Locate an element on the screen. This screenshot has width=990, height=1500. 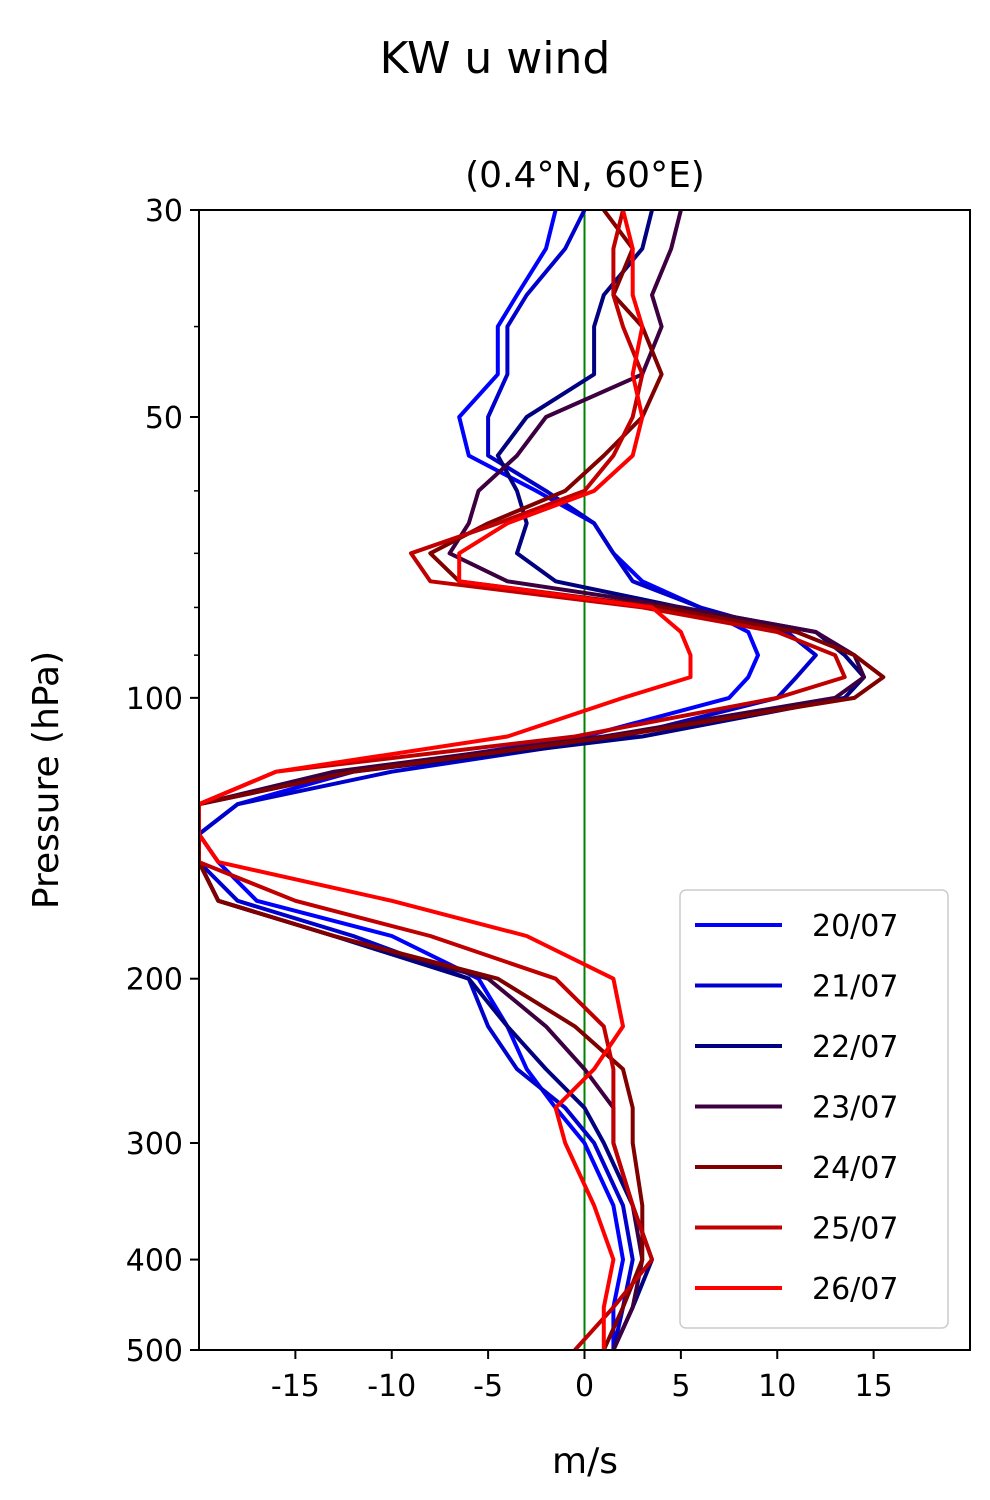
legend-label: 25/07 is located at coordinates (855, 1229).